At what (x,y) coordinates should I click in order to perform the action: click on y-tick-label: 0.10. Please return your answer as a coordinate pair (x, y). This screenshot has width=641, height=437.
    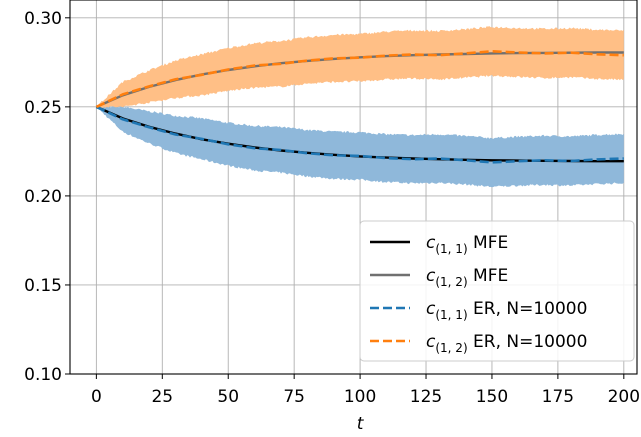
    Looking at the image, I should click on (43, 375).